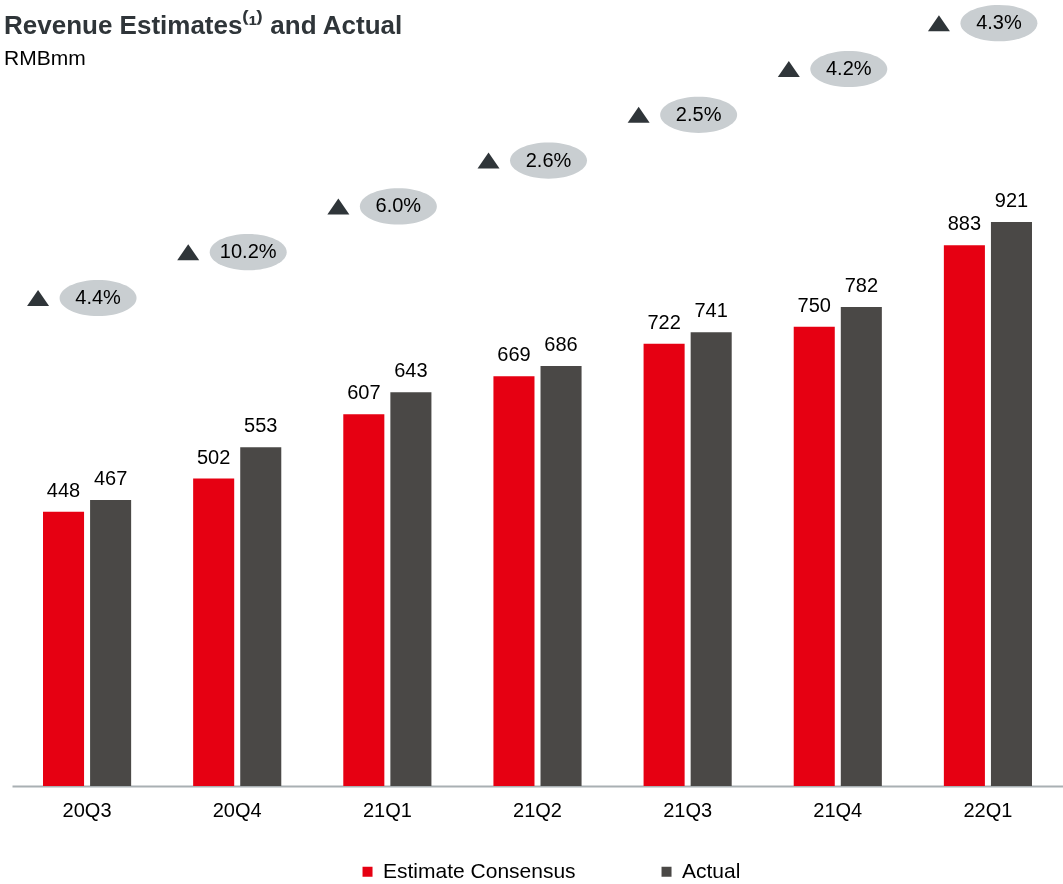 This screenshot has width=1063, height=884. Describe the element at coordinates (537, 809) in the screenshot. I see `x-tick-label: 21Q2` at that location.